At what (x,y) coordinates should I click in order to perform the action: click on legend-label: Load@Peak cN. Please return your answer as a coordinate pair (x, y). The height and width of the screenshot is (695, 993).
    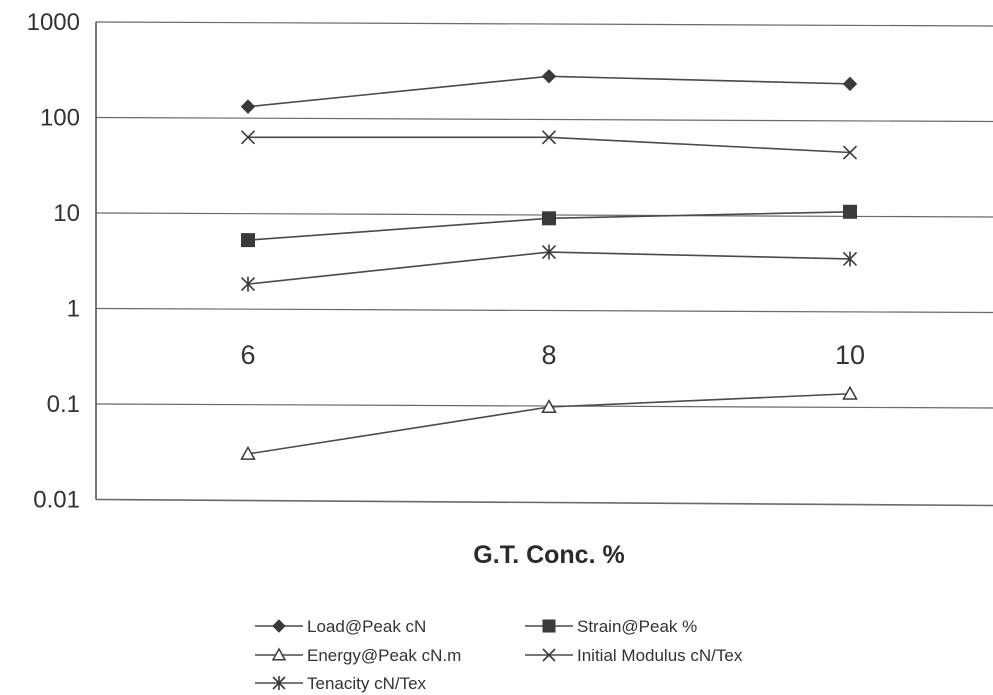
    Looking at the image, I should click on (366, 626).